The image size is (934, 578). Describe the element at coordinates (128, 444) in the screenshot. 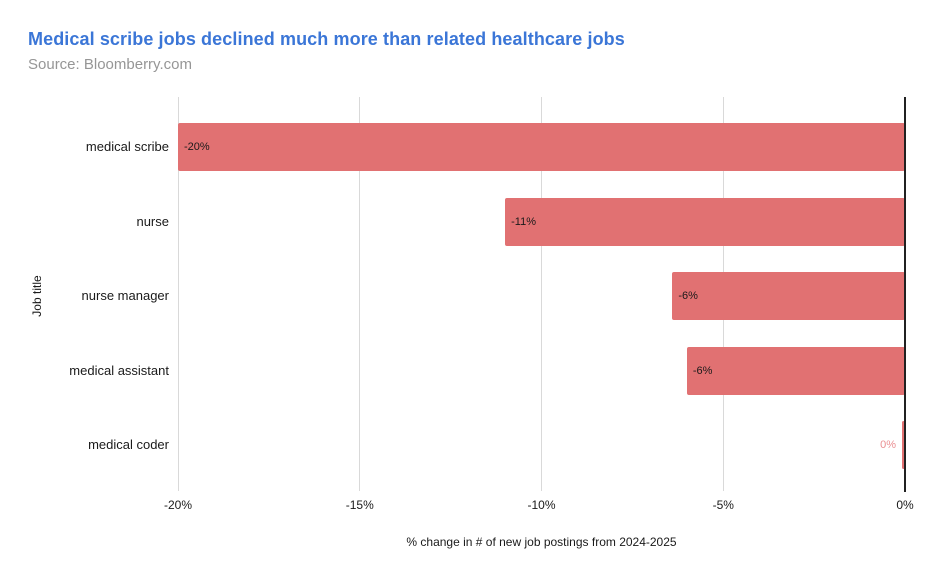

I see `category-label: medical coder` at that location.